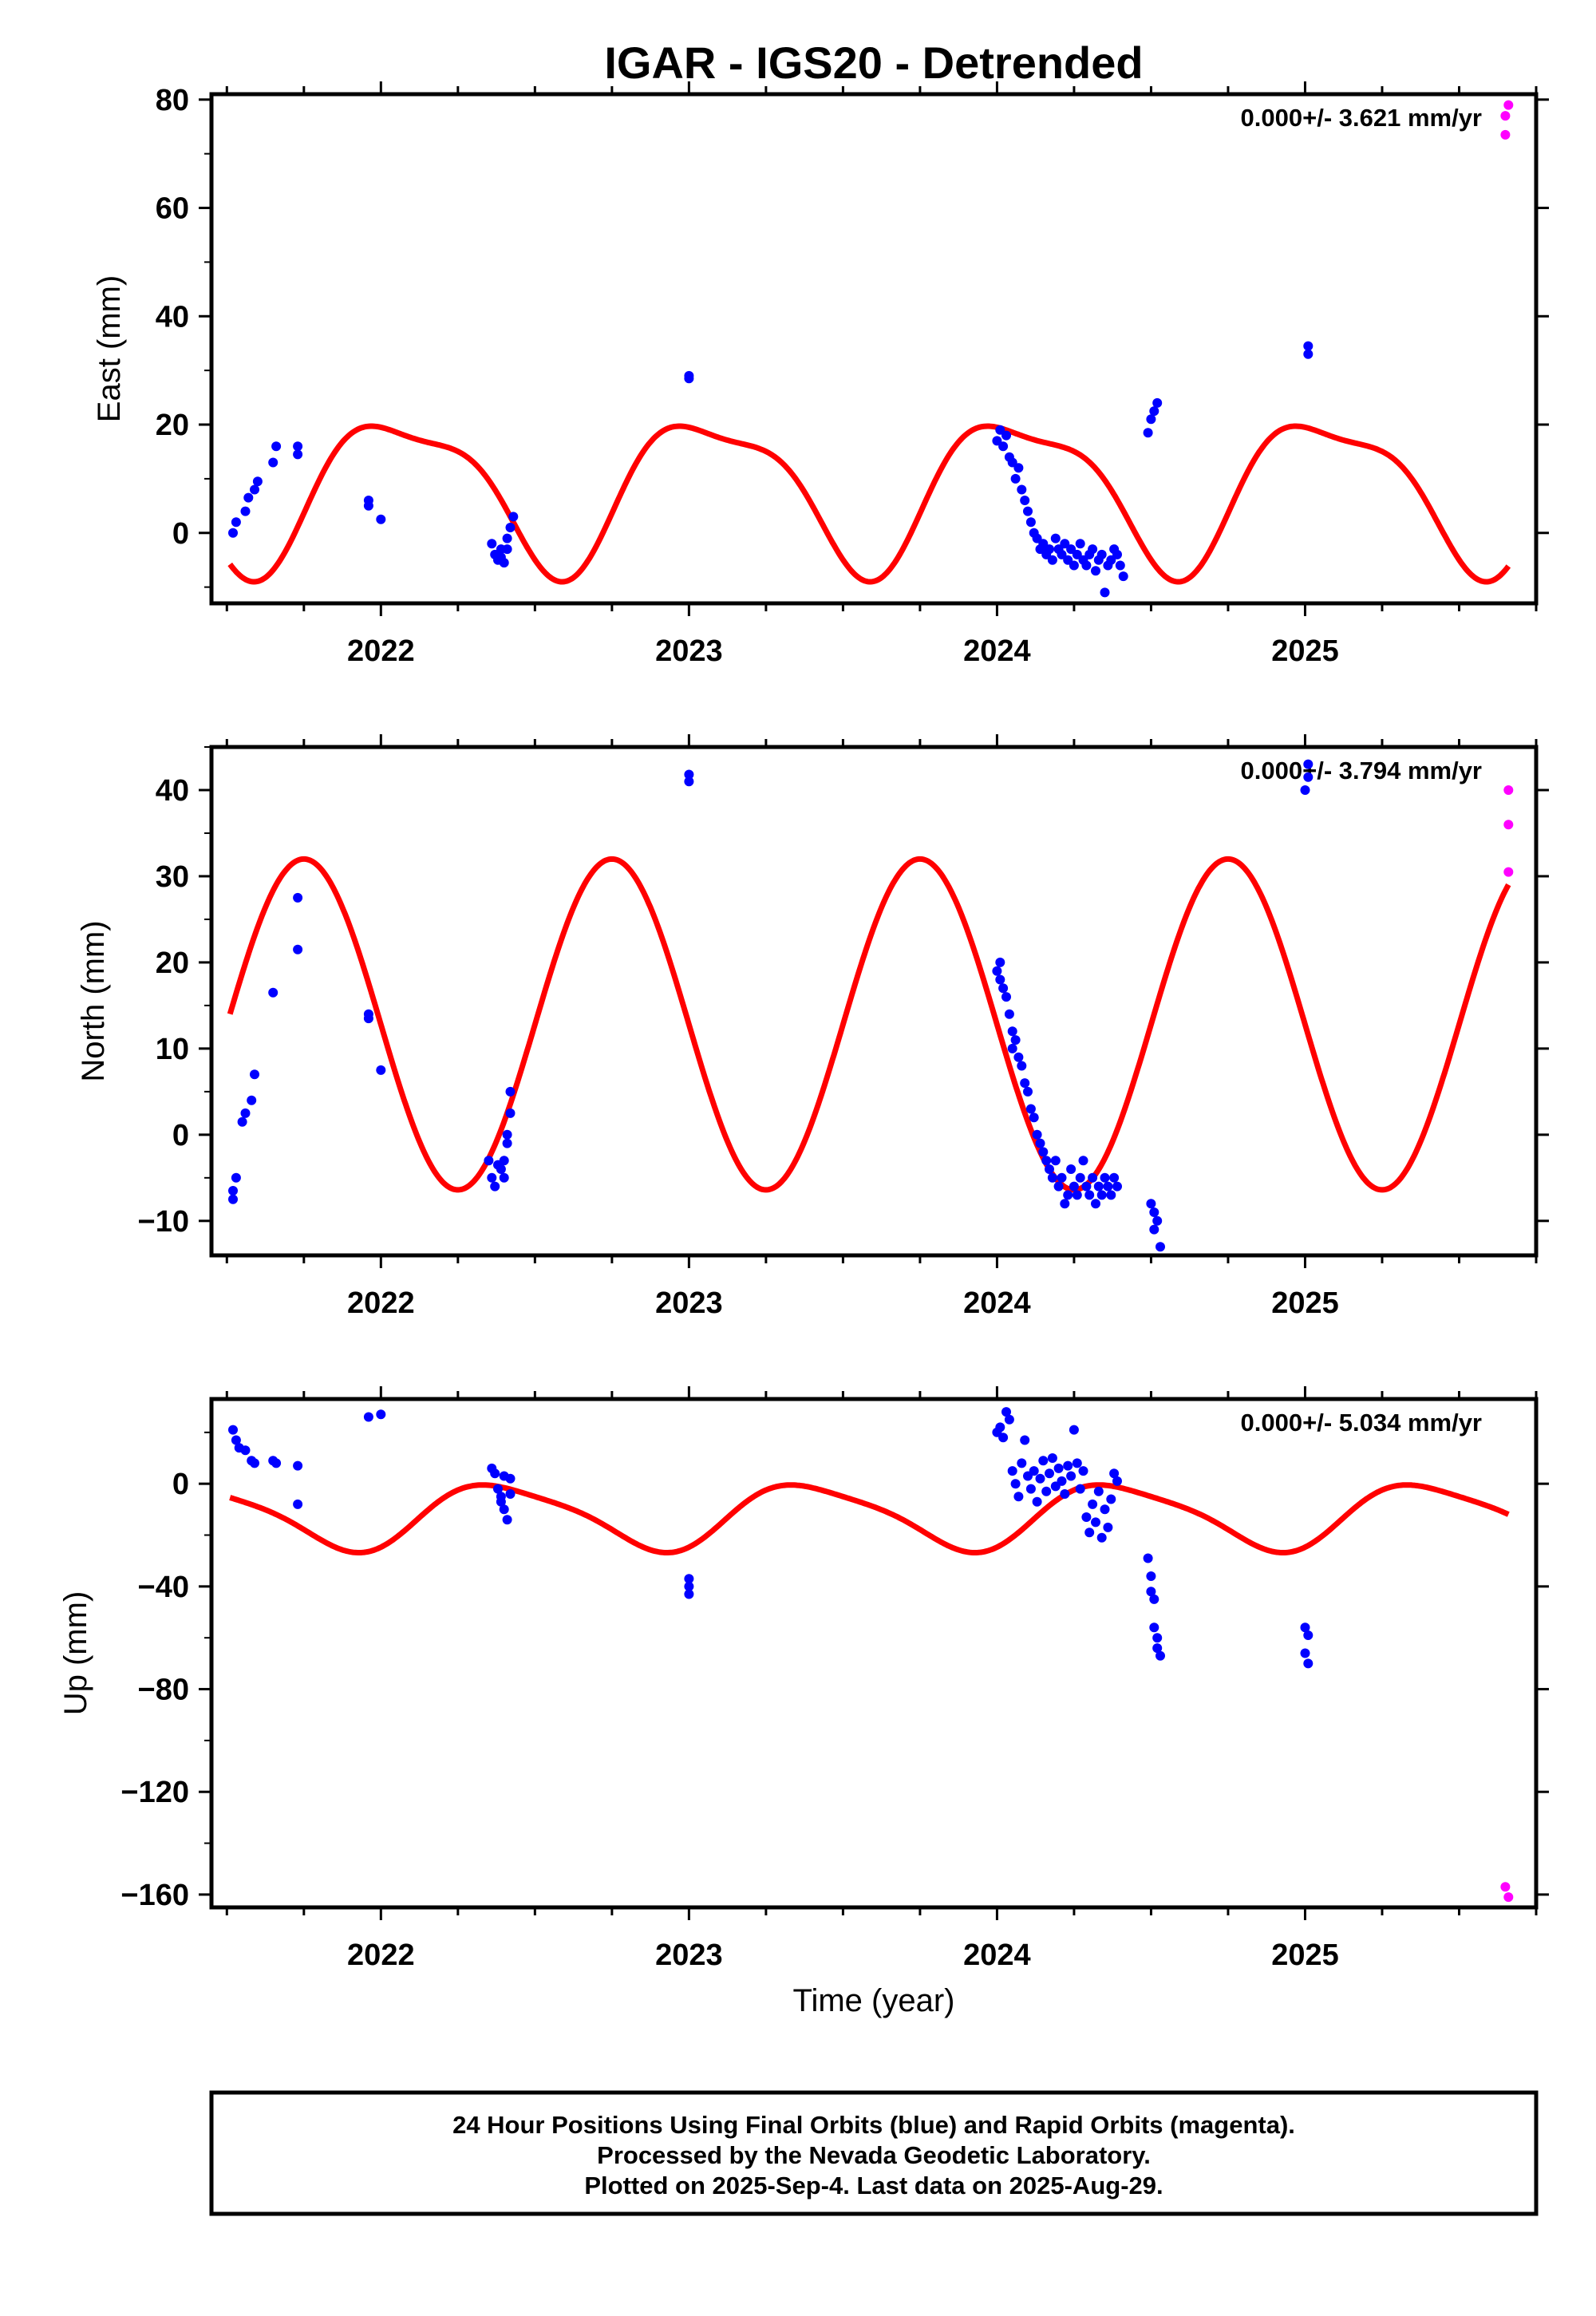 The height and width of the screenshot is (2316, 1596). I want to click on x-tick-label: 2025, so click(1305, 651).